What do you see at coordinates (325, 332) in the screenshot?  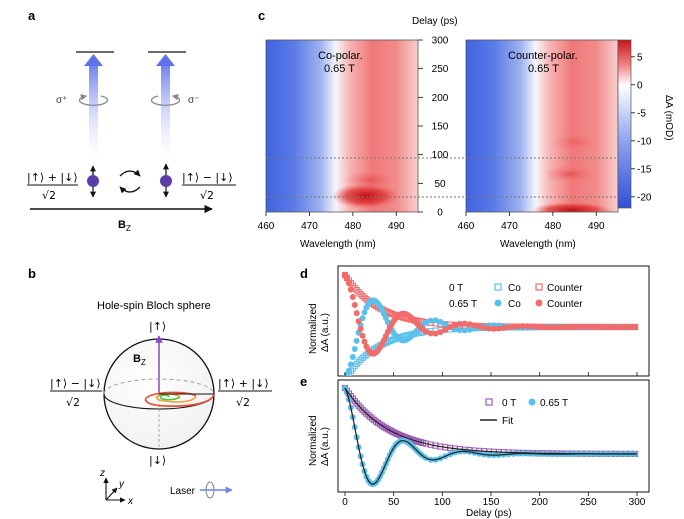 I see `plot-d-ylabel-2: ΔA (a.u.)` at bounding box center [325, 332].